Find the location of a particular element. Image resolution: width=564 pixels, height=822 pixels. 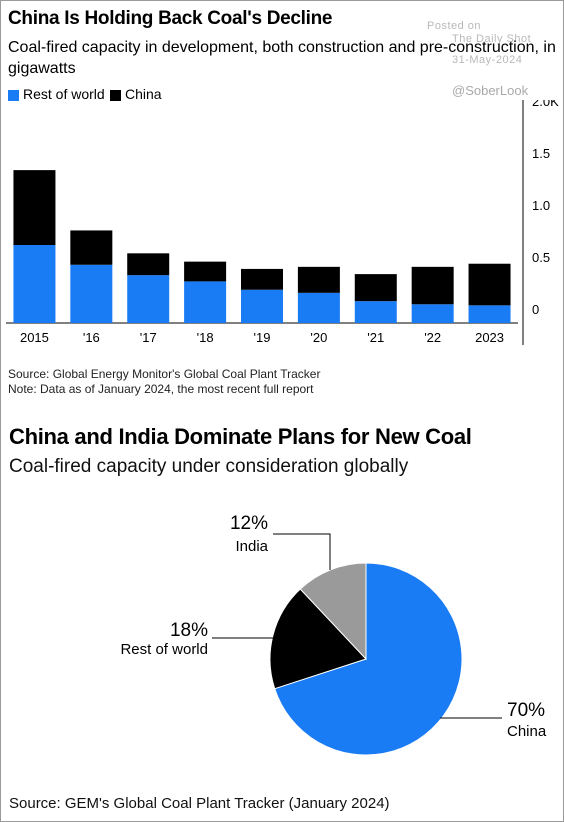

watermark-date: 31-May-2024 is located at coordinates (487, 60).